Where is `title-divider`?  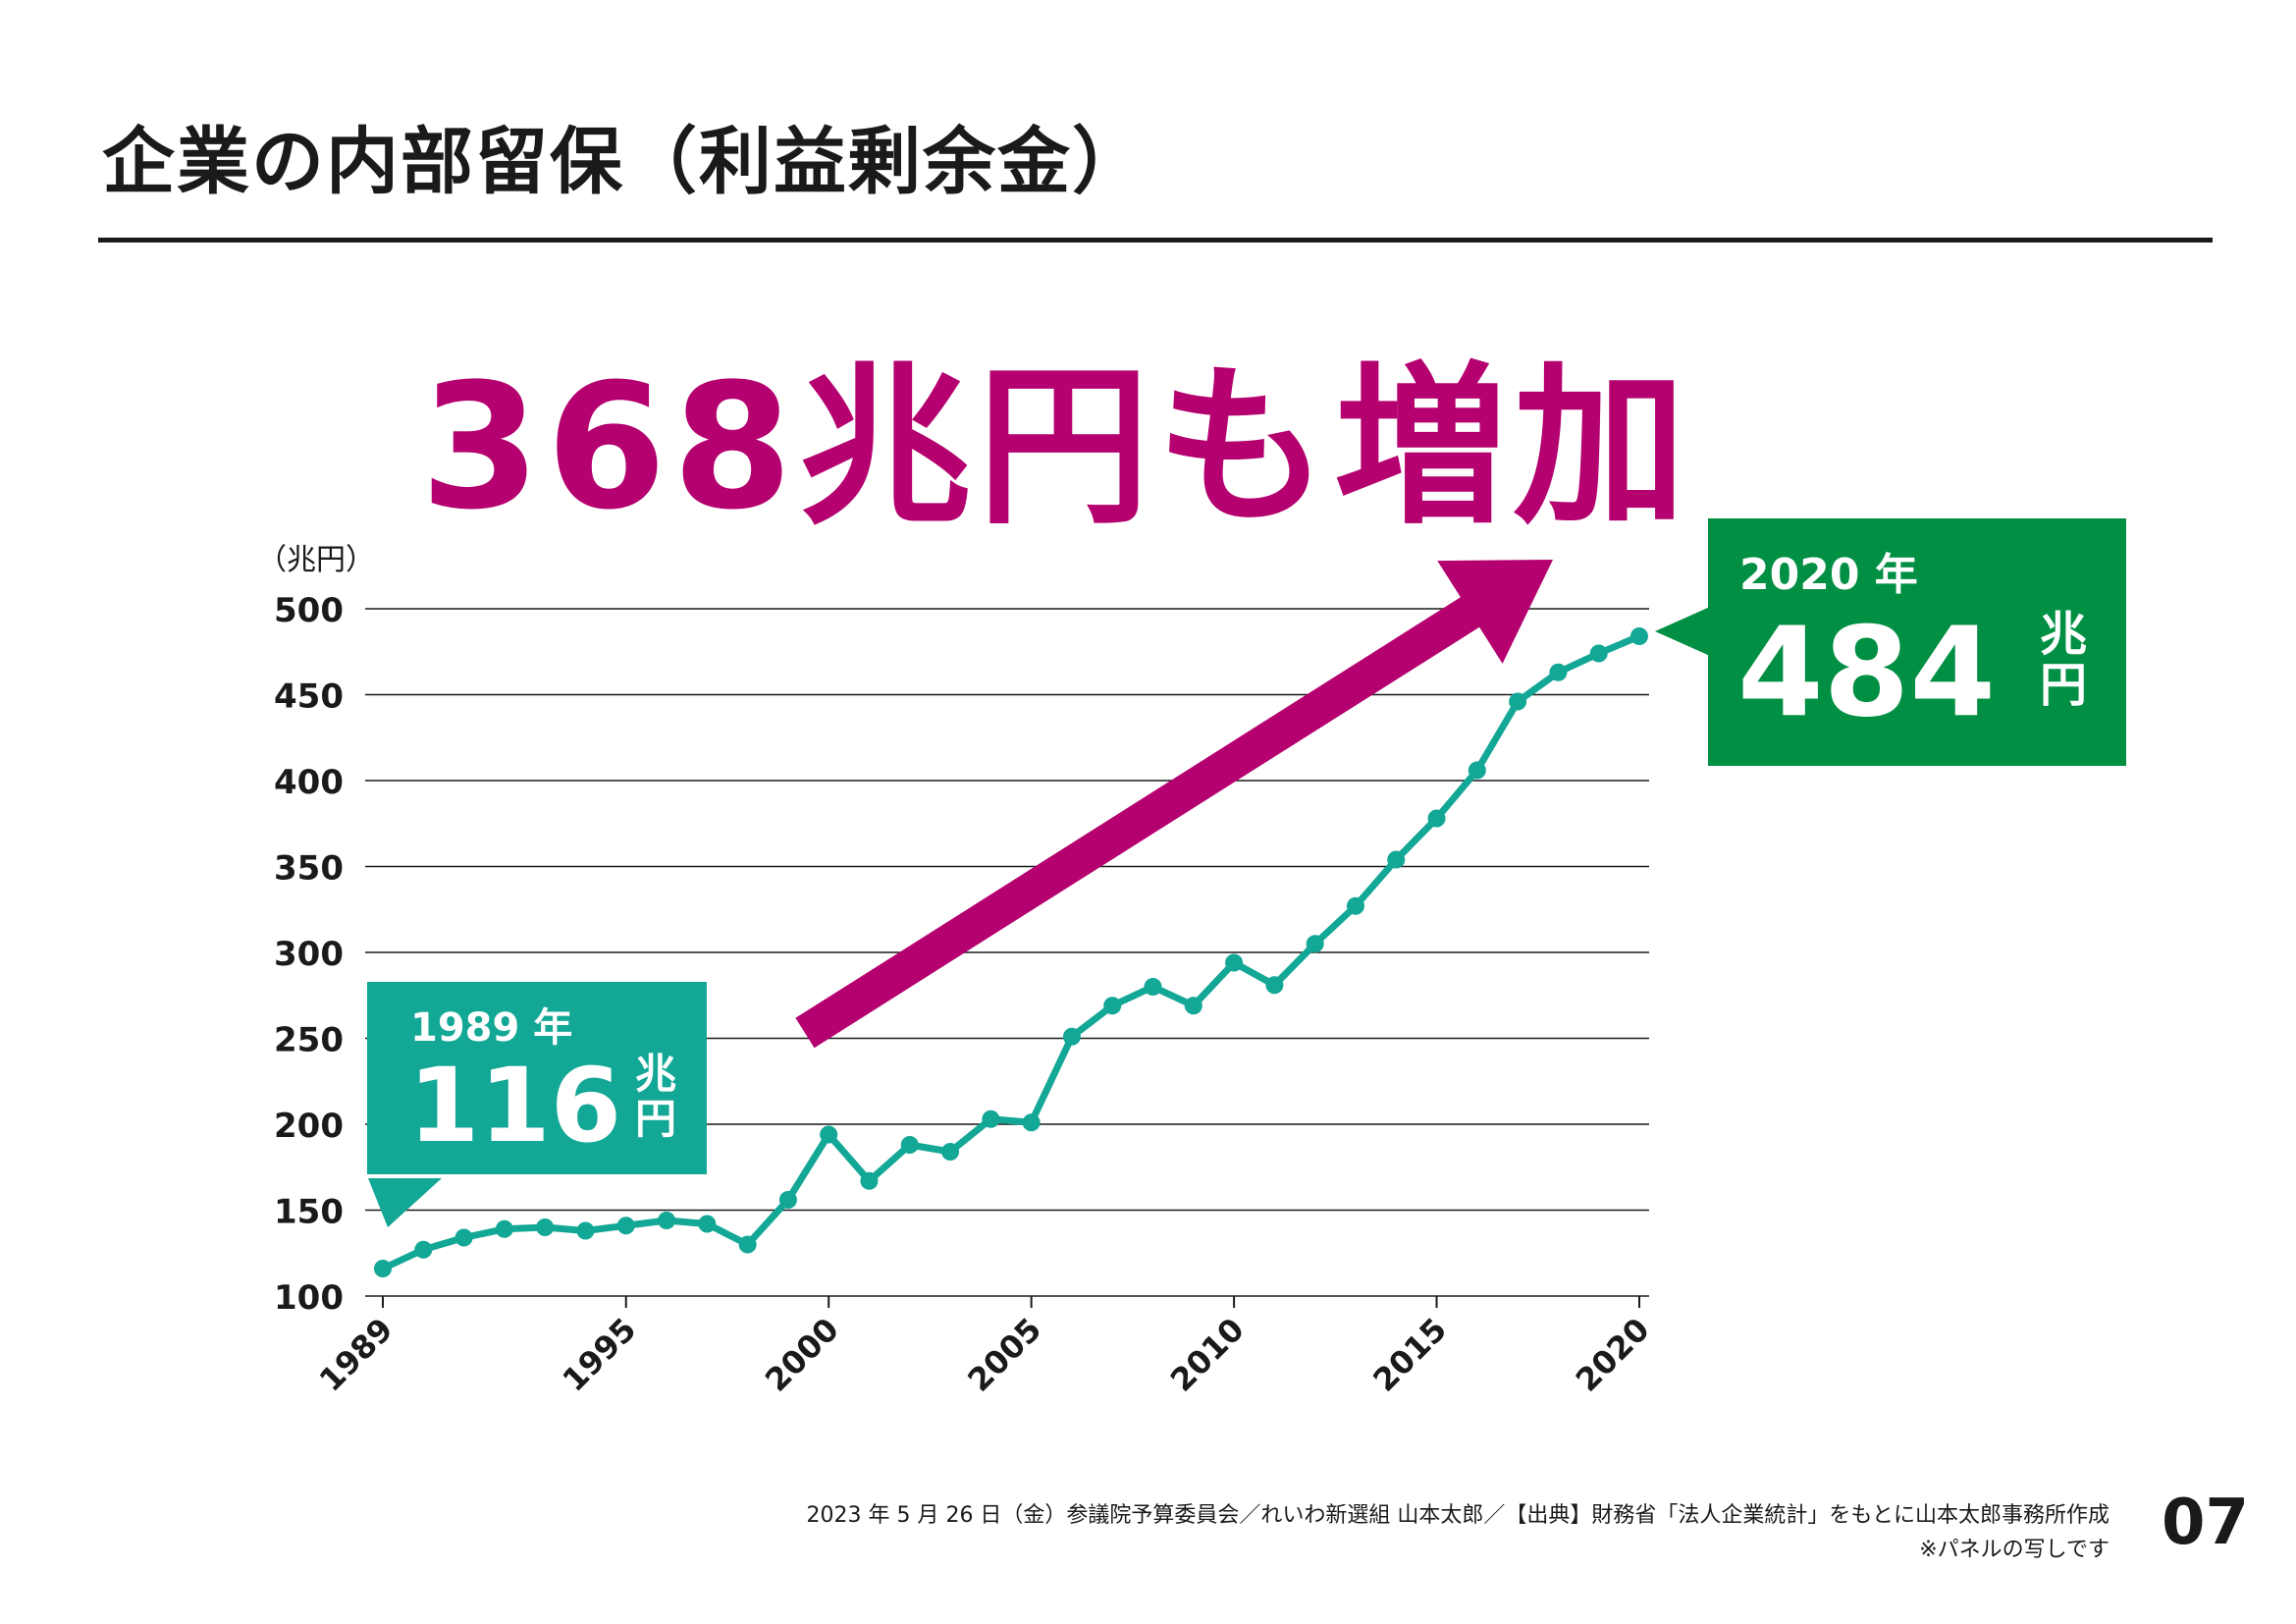
title-divider is located at coordinates (1155, 240).